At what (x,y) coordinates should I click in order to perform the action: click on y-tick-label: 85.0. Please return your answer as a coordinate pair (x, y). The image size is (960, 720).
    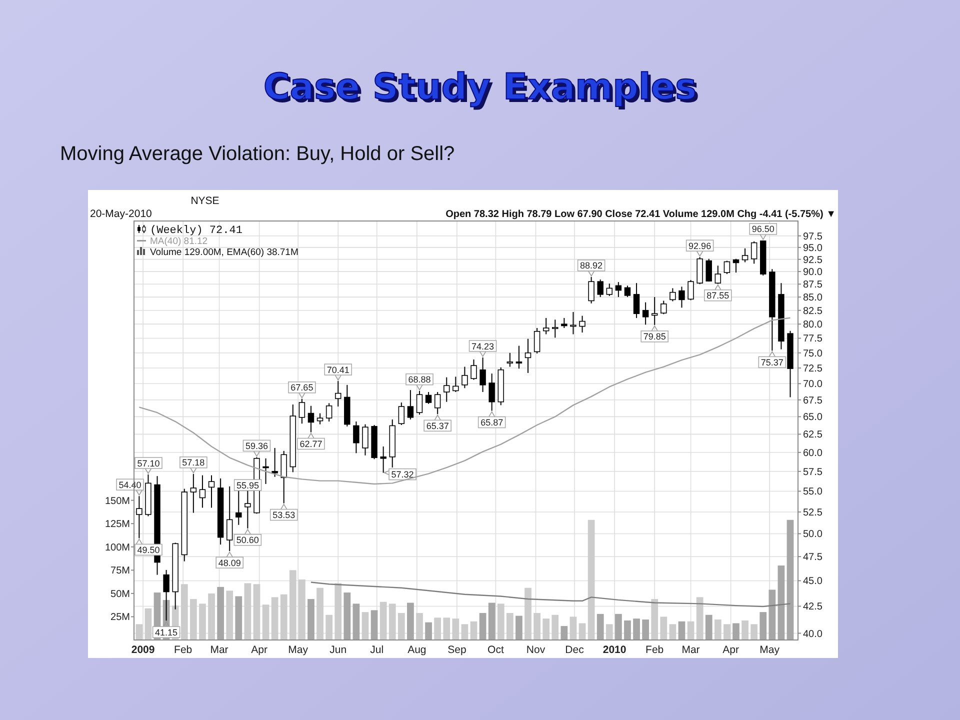
    Looking at the image, I should click on (813, 298).